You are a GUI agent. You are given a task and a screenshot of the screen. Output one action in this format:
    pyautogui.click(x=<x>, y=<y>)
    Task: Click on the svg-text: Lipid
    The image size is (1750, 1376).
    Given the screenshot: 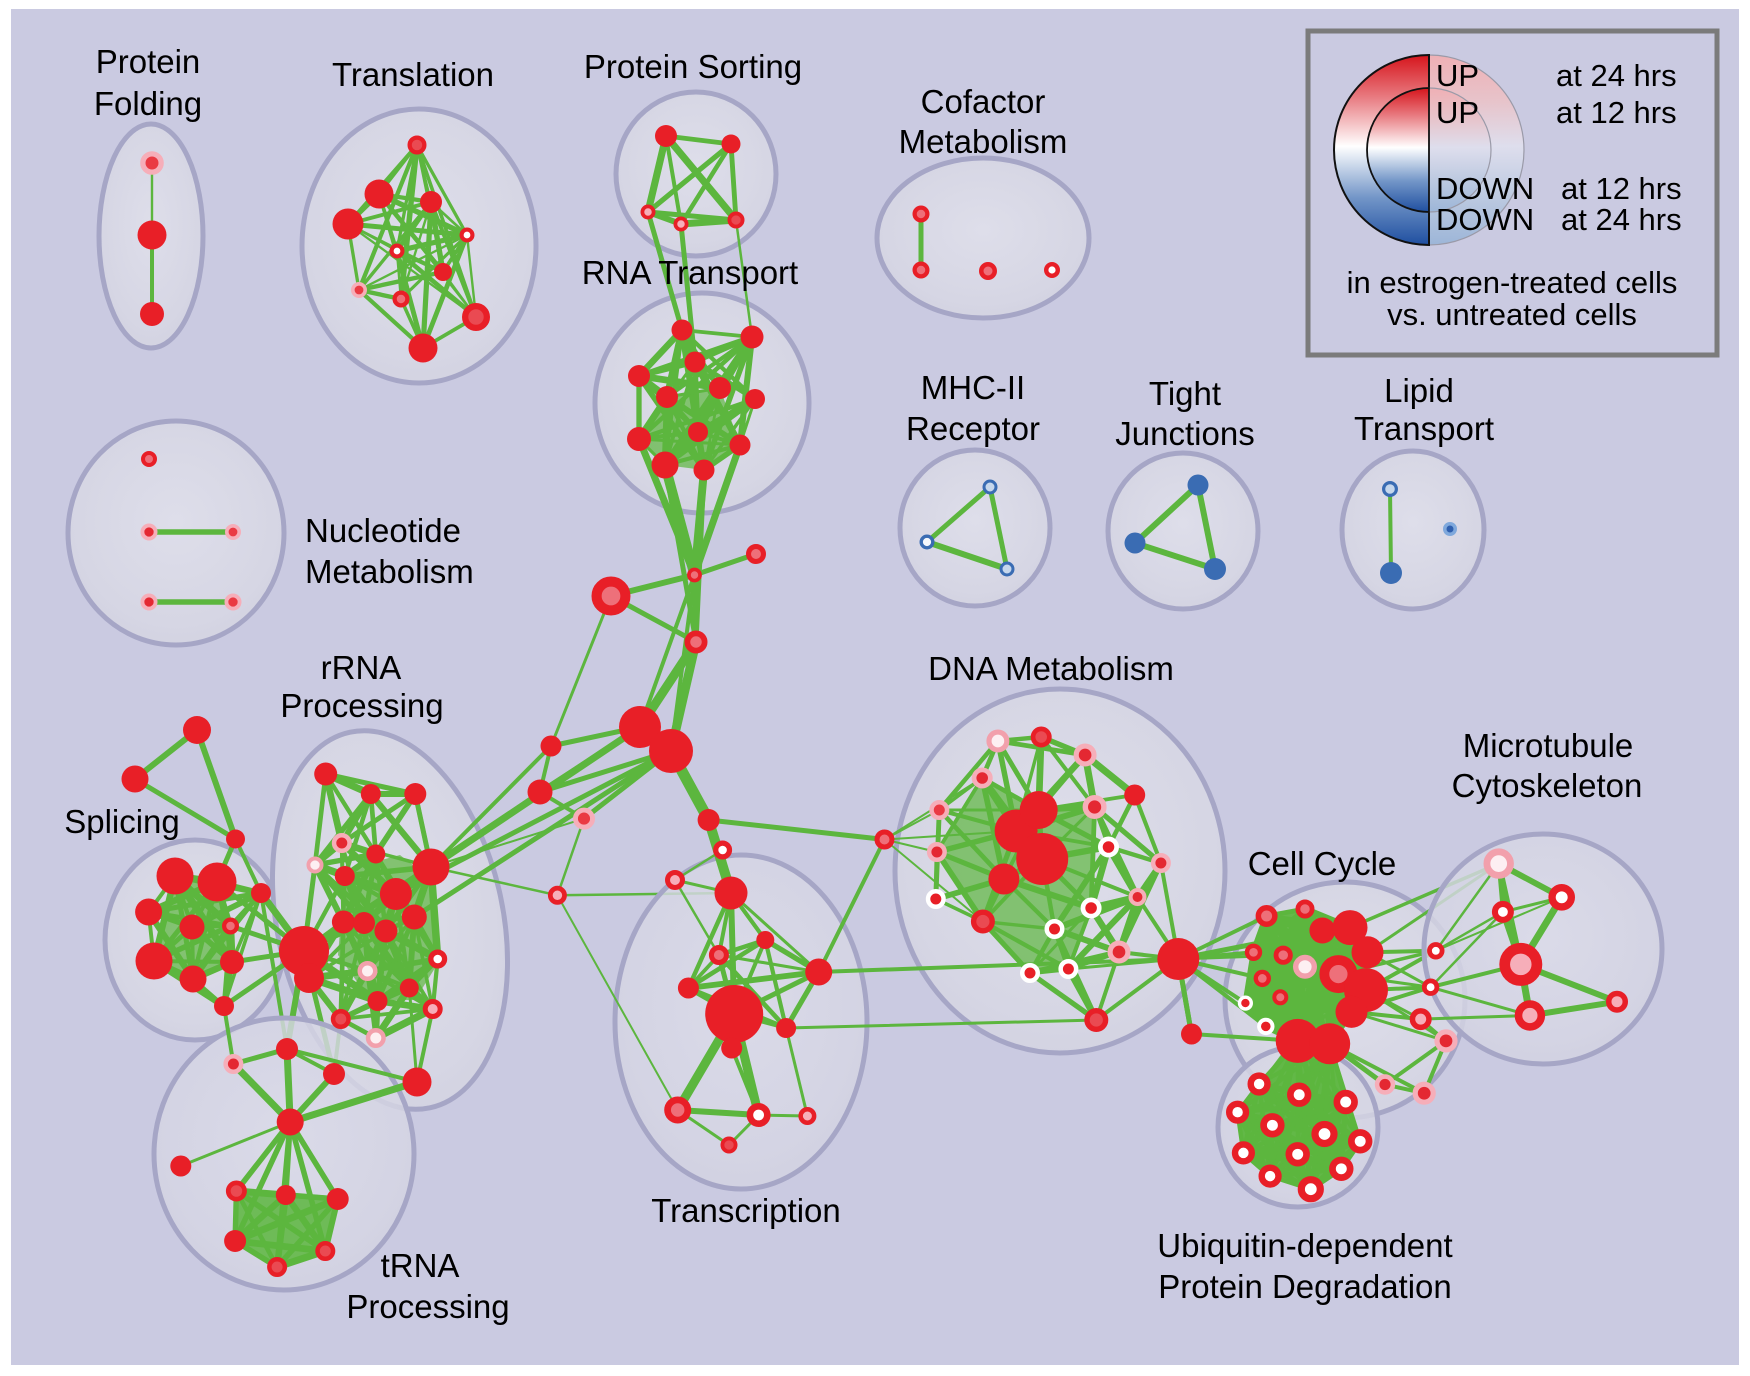 What is the action you would take?
    pyautogui.click(x=1419, y=390)
    